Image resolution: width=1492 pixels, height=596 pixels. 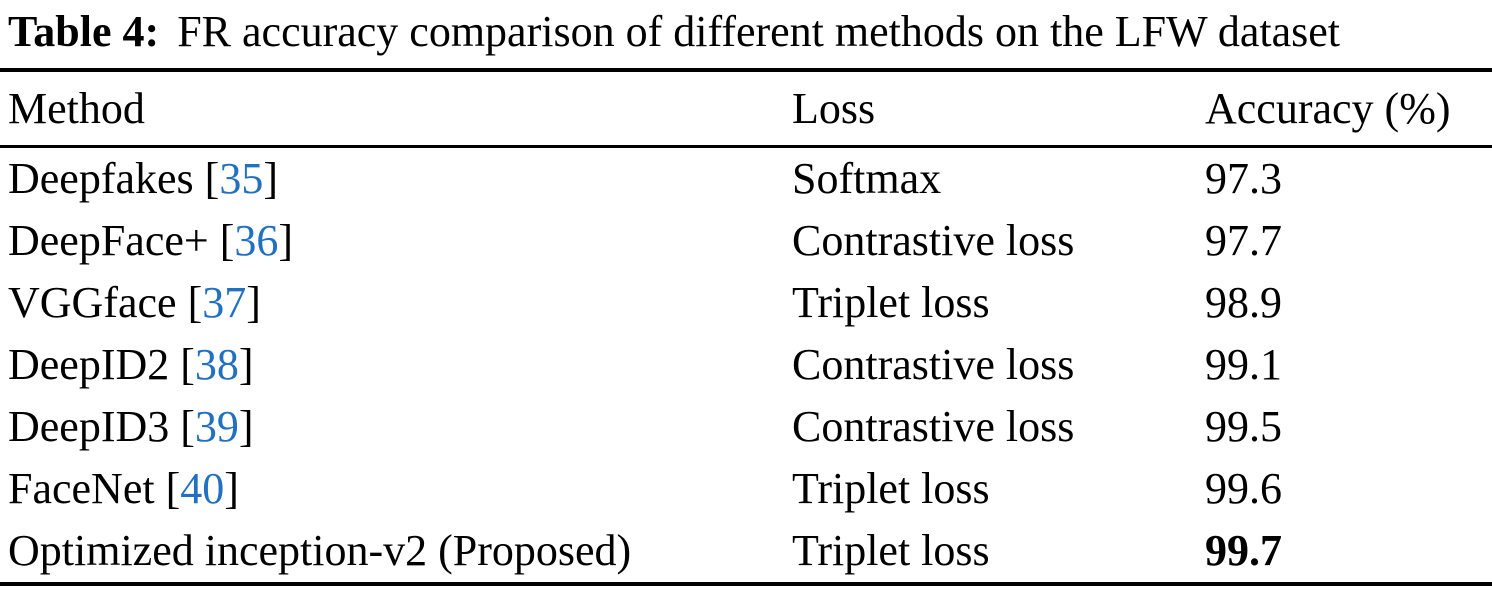 I want to click on accuracy-cell: 98.9, so click(x=1243, y=302).